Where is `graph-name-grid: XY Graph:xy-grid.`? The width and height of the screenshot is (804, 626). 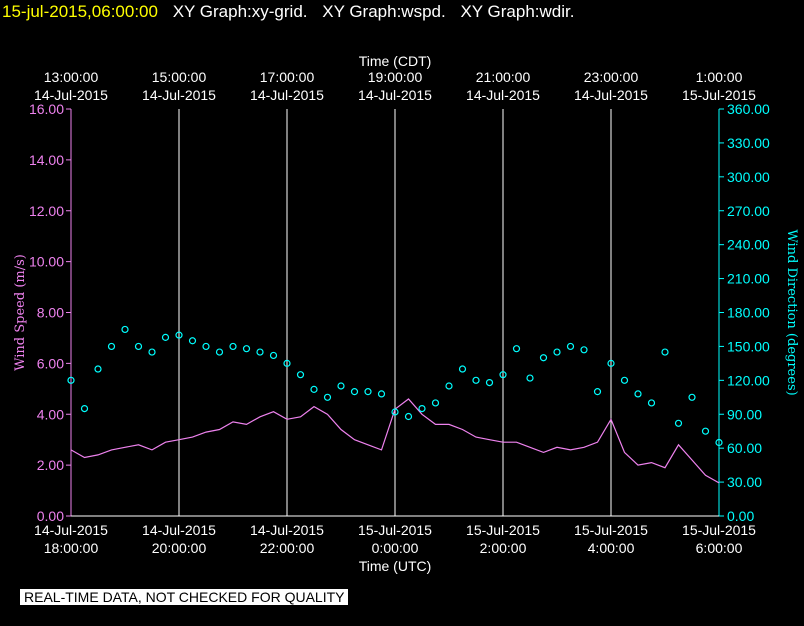 graph-name-grid: XY Graph:xy-grid. is located at coordinates (240, 11).